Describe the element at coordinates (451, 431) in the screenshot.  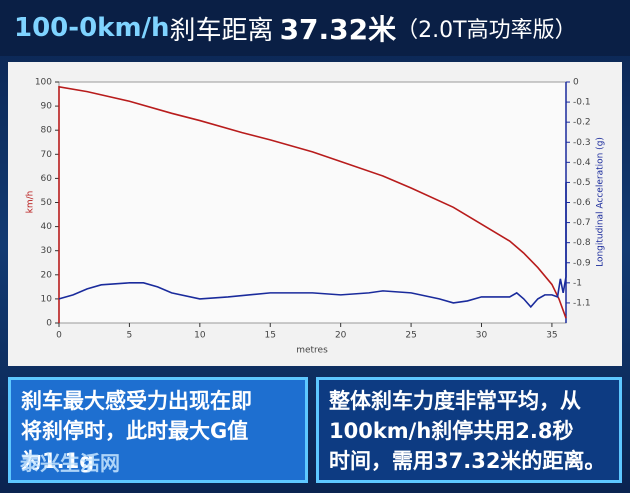
I see `note-line: 100km/h刹停共用2.8秒` at that location.